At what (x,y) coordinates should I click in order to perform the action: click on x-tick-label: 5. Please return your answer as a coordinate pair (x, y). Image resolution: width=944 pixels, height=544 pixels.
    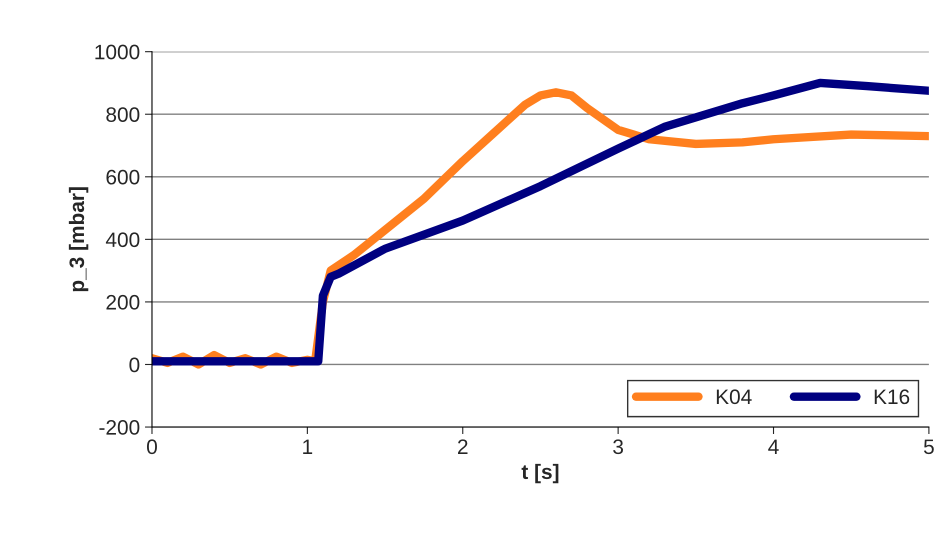
    Looking at the image, I should click on (929, 447).